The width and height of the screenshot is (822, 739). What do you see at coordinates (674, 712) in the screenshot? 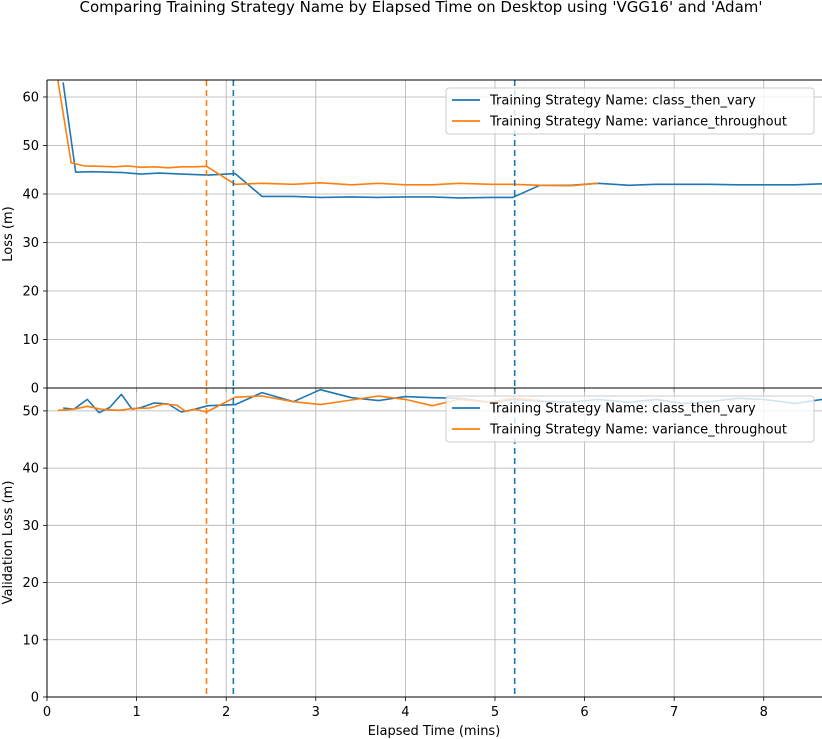
I see `x-tick-label: 7` at bounding box center [674, 712].